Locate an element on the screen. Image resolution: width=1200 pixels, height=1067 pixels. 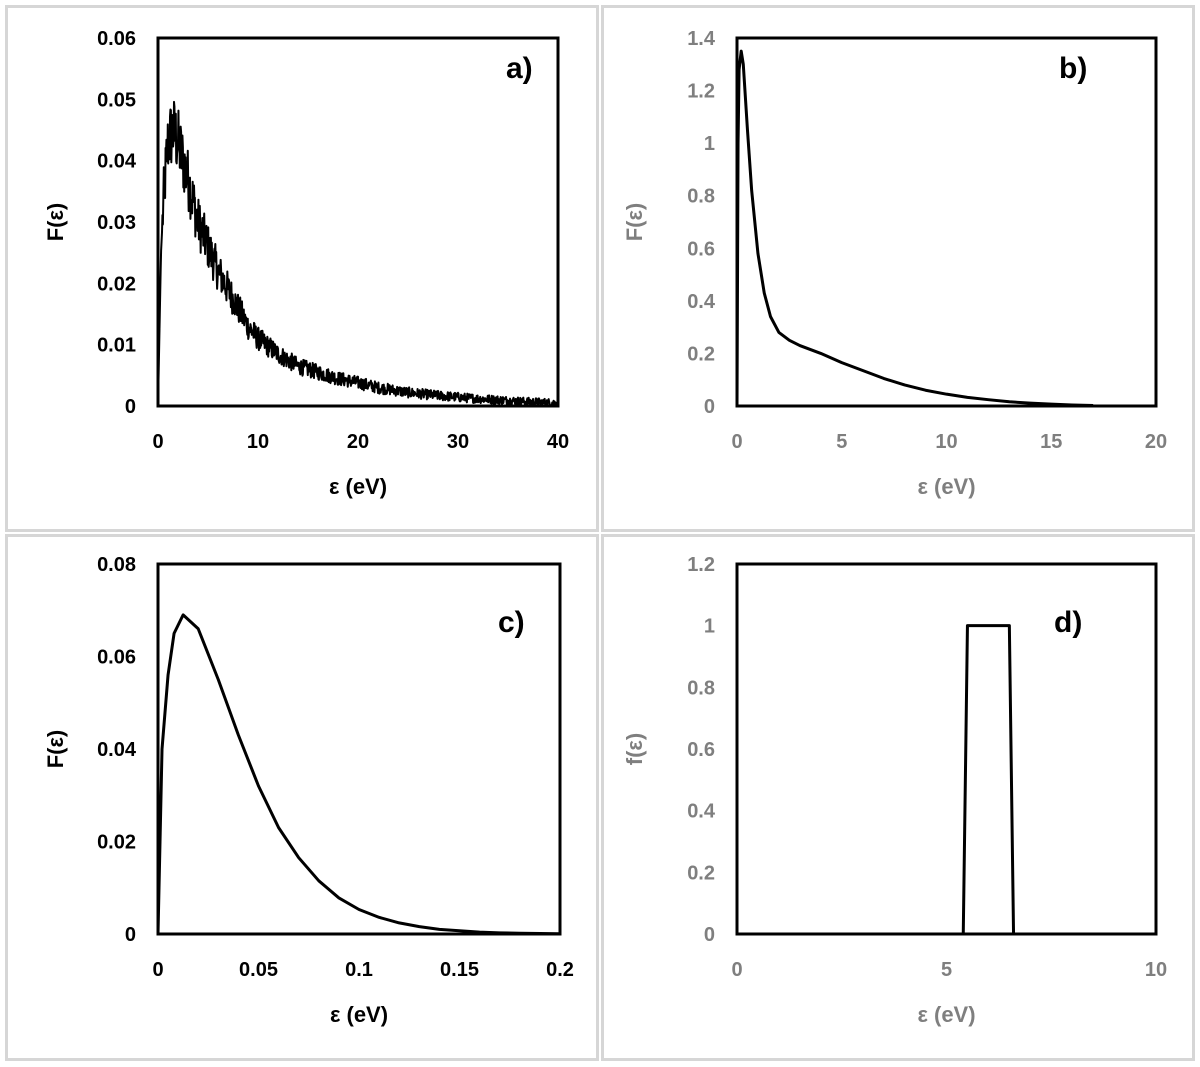
y-tick-label: 0.05 is located at coordinates (116, 100).